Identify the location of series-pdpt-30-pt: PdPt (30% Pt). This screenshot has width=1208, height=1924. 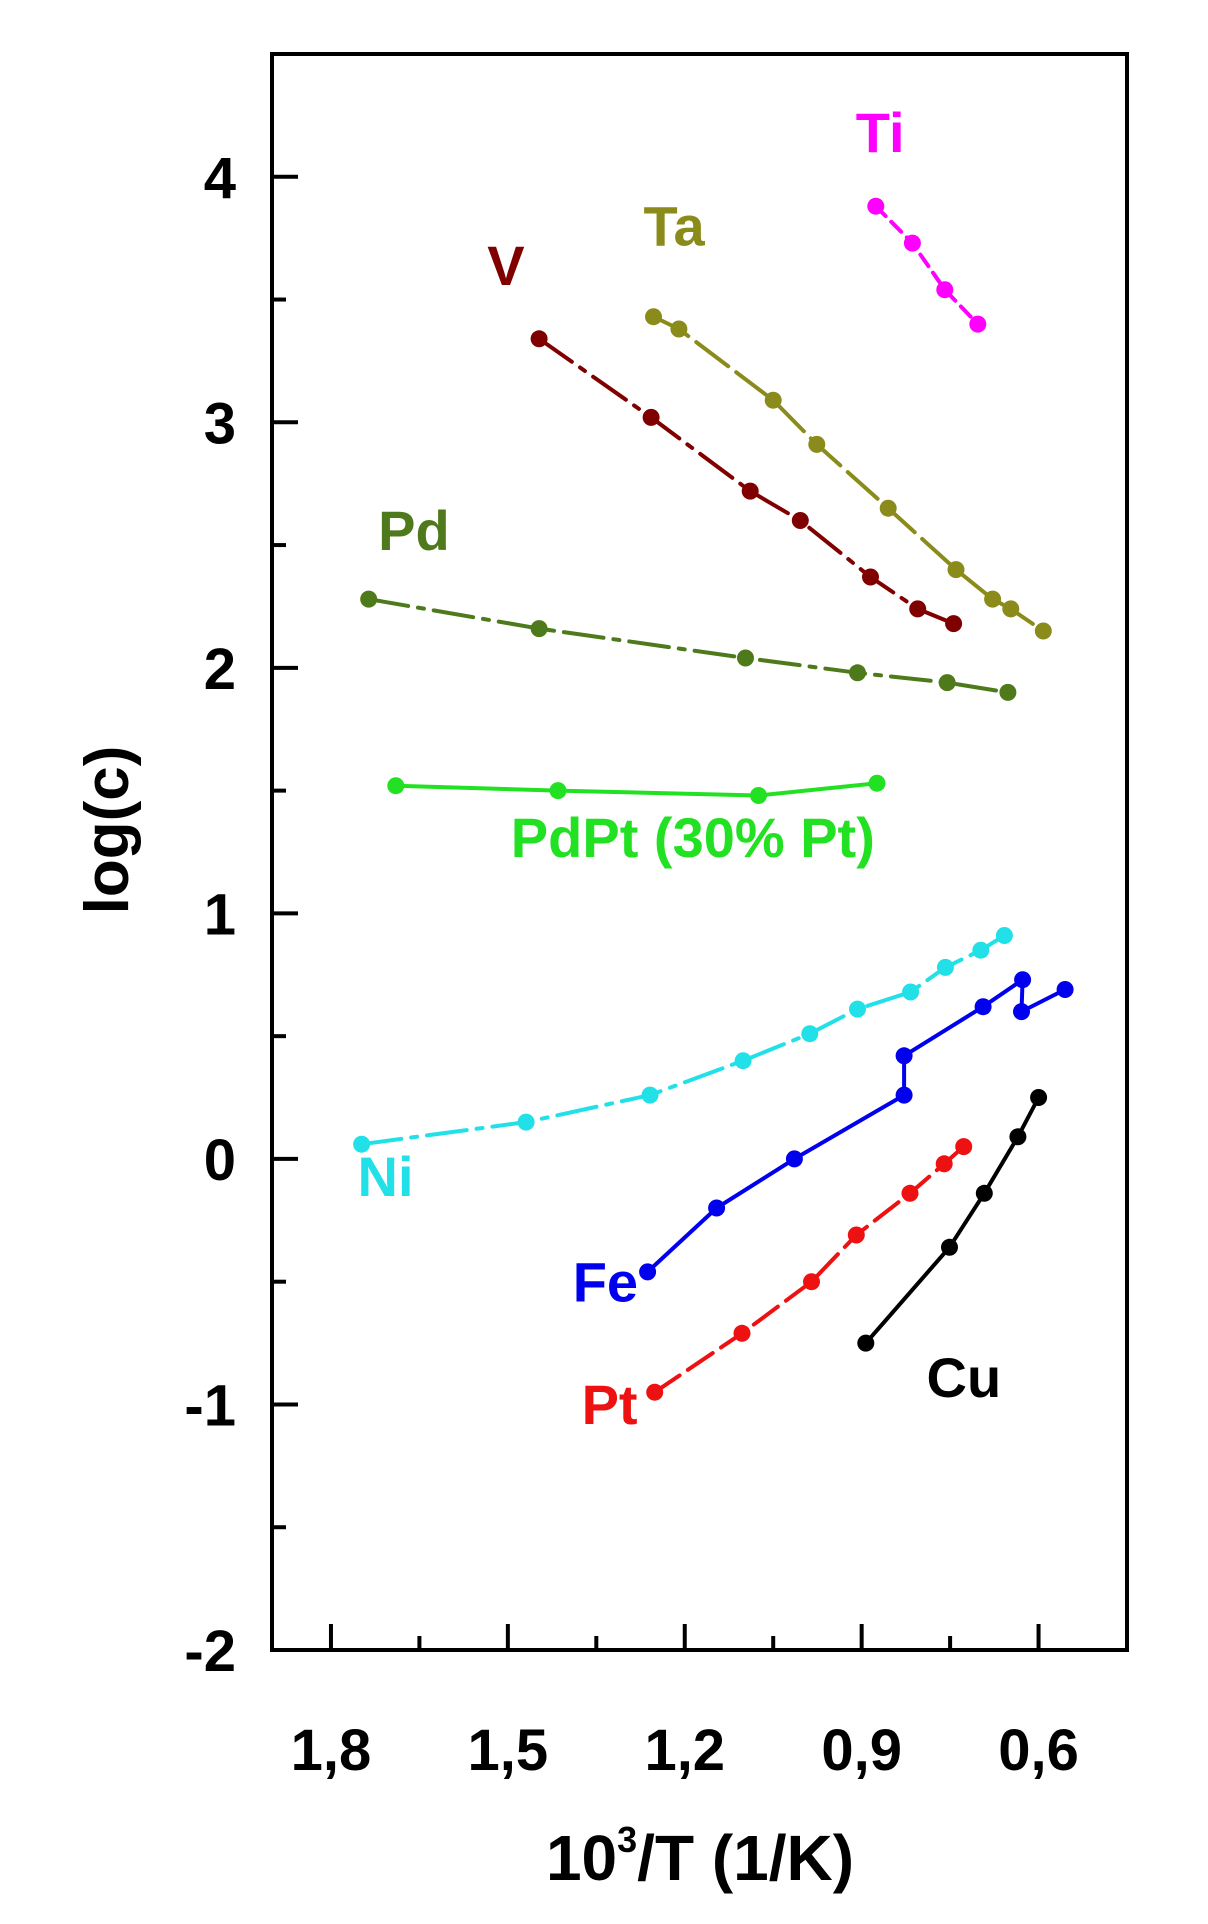
(636, 821).